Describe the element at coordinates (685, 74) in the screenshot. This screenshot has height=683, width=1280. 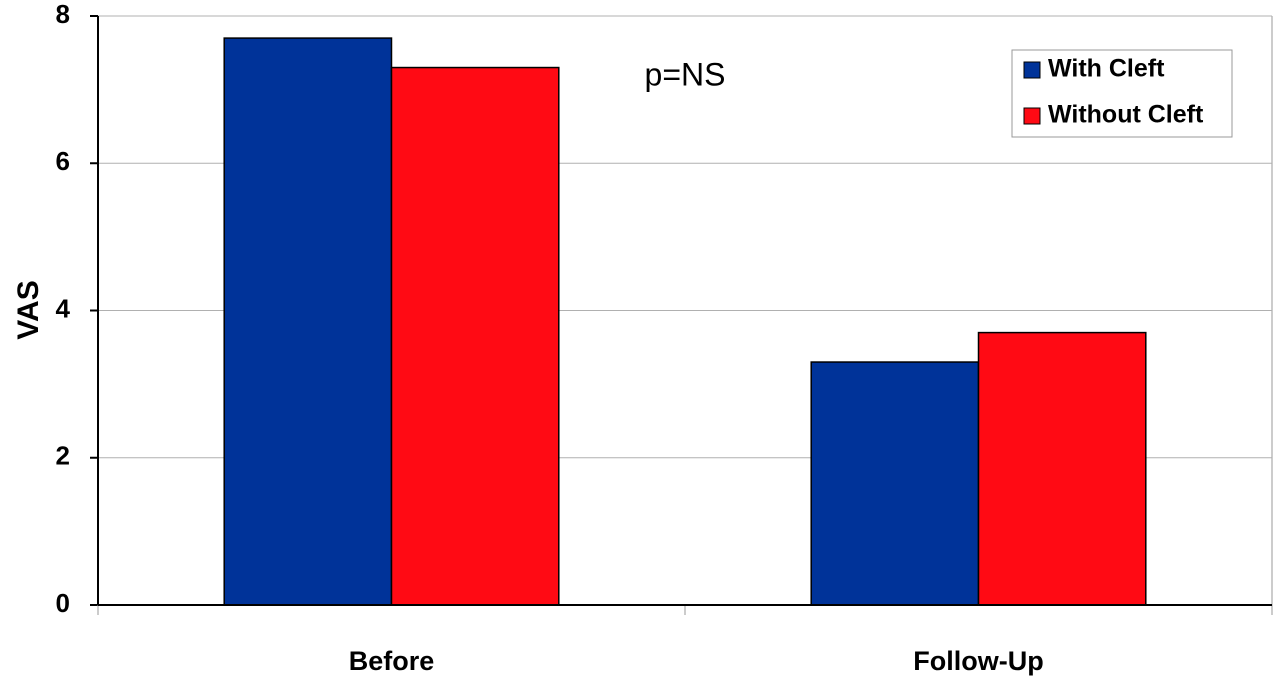
I see `annotation: p=NS` at that location.